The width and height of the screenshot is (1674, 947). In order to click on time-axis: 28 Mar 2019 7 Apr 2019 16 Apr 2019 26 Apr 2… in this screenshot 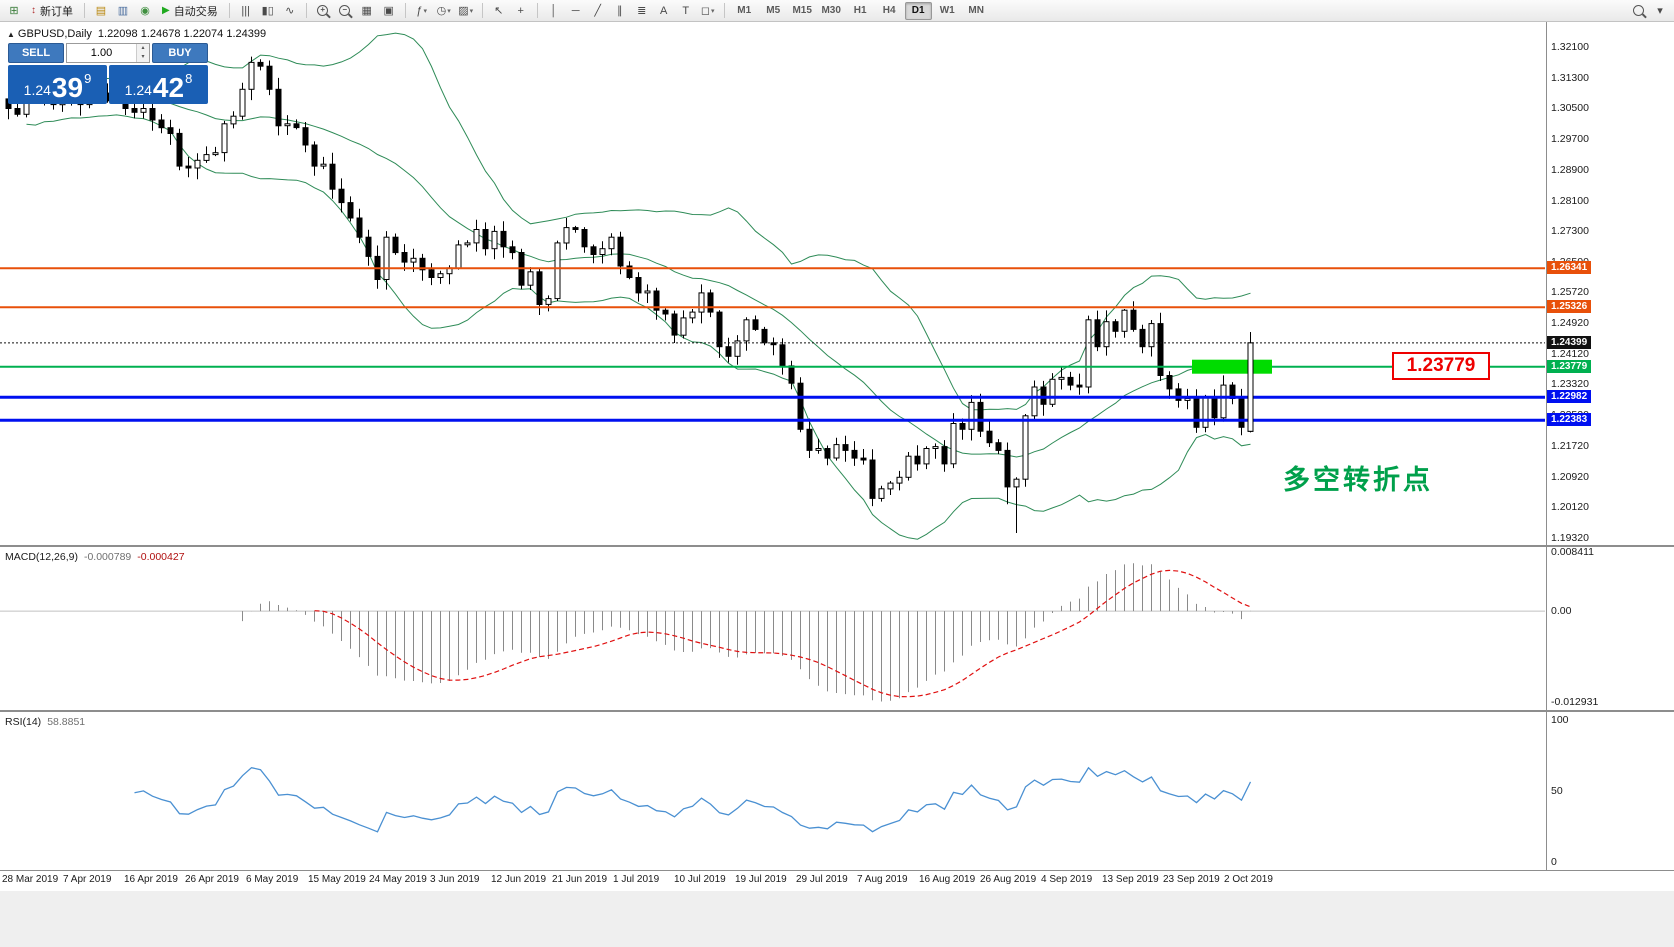, I will do `click(837, 881)`.